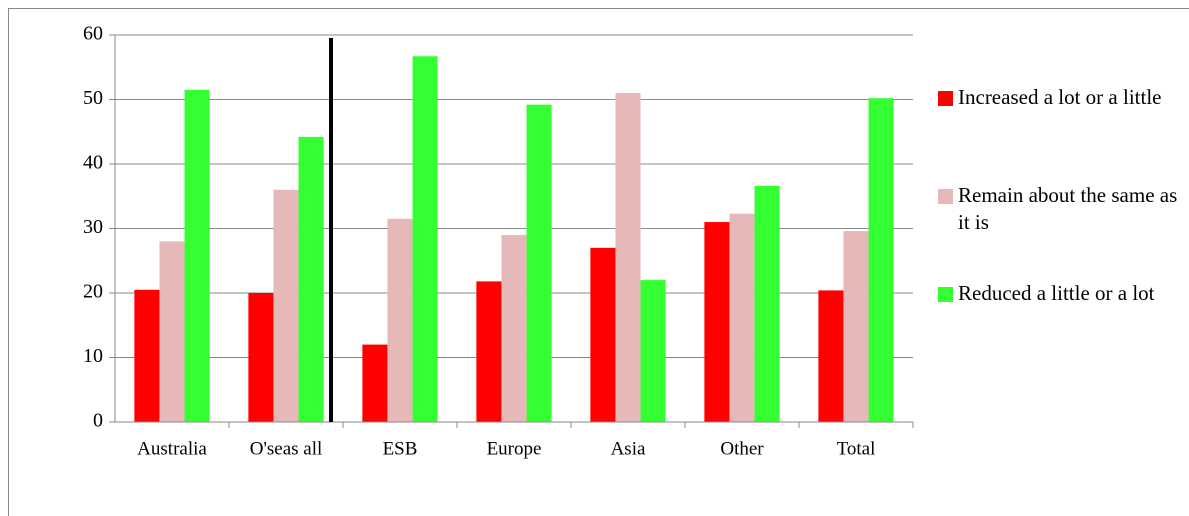 The height and width of the screenshot is (516, 1189). What do you see at coordinates (172, 448) in the screenshot?
I see `x-tick-label: Australia` at bounding box center [172, 448].